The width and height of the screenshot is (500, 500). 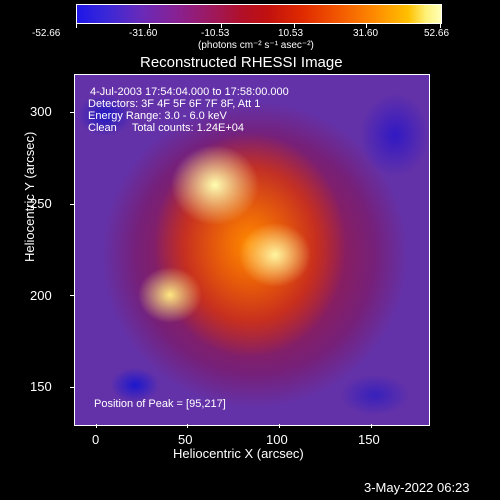 I want to click on colorbar-units: (photons cm⁻² s⁻¹ asec⁻²), so click(x=256, y=45).